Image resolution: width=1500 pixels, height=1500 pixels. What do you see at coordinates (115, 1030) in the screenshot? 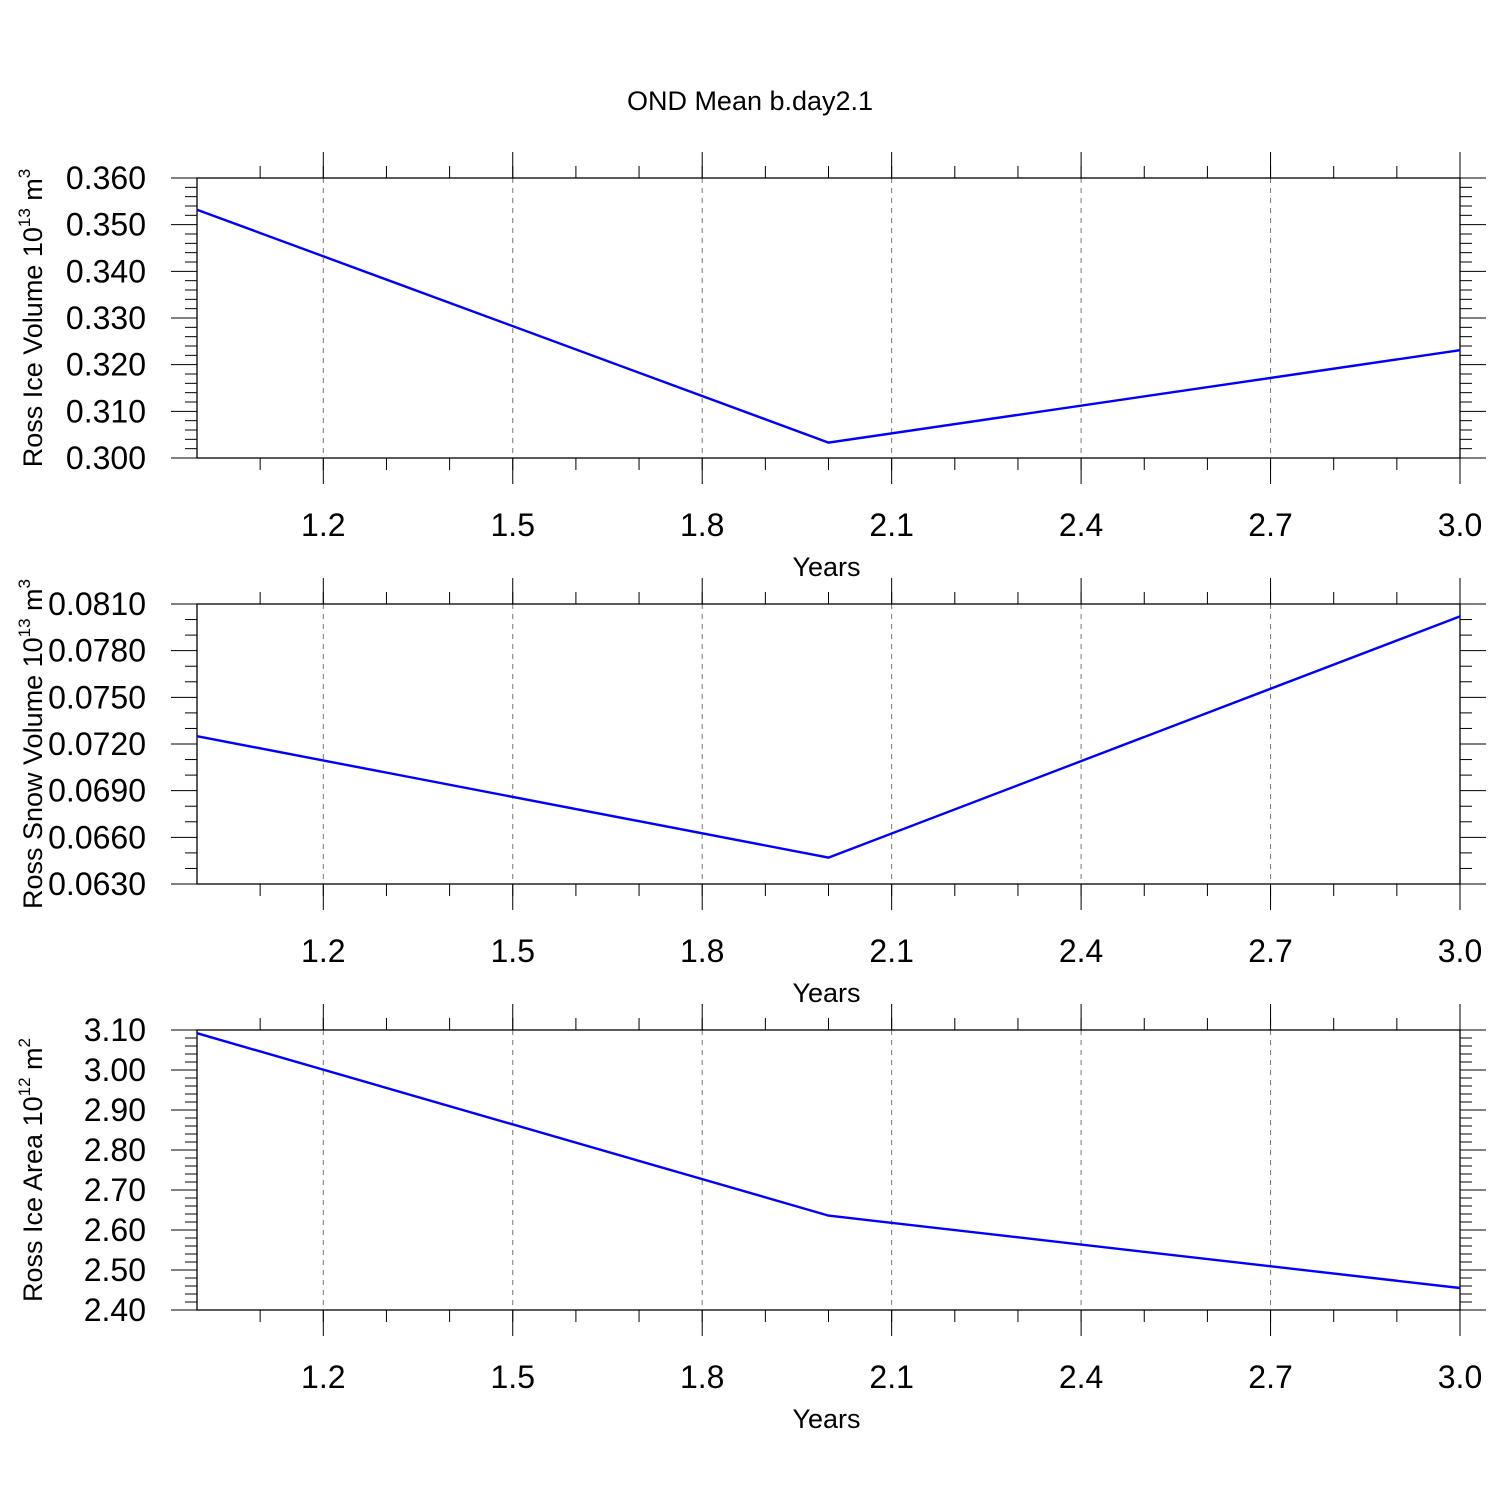
I see `y-tick-label: 3.10` at bounding box center [115, 1030].